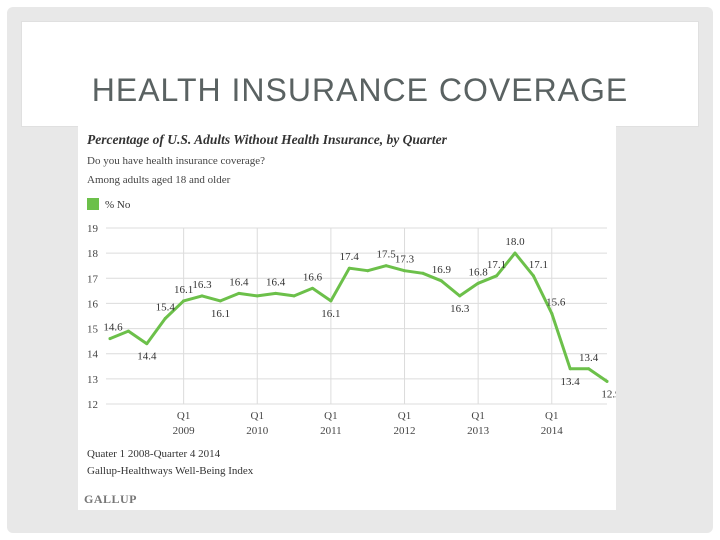 The image size is (720, 540). Describe the element at coordinates (93, 279) in the screenshot. I see `y-tick-label: 17` at that location.